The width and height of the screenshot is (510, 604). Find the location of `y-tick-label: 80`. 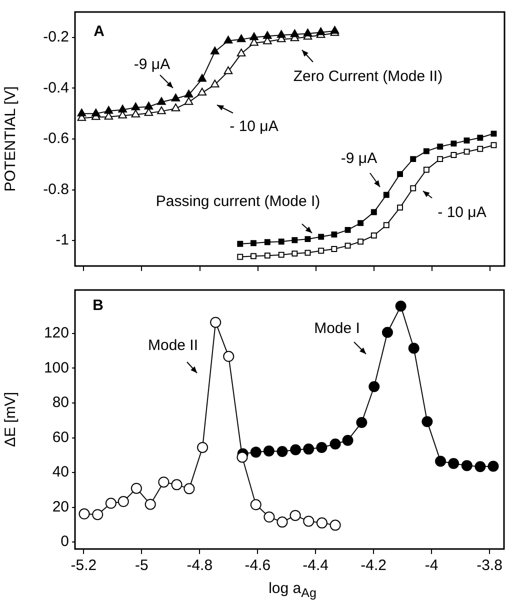

y-tick-label: 80 is located at coordinates (60, 403).